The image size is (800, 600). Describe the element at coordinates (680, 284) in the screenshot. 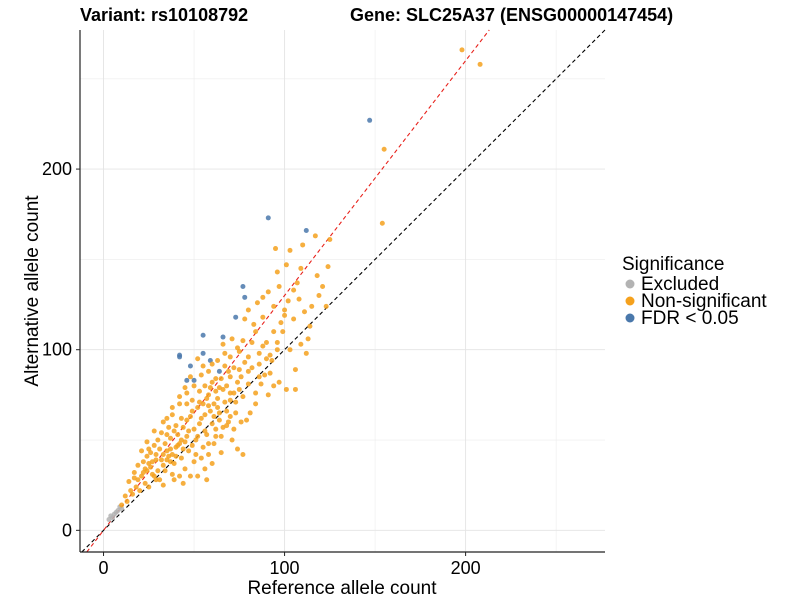

I see `legend-excluded-label: Excluded` at that location.